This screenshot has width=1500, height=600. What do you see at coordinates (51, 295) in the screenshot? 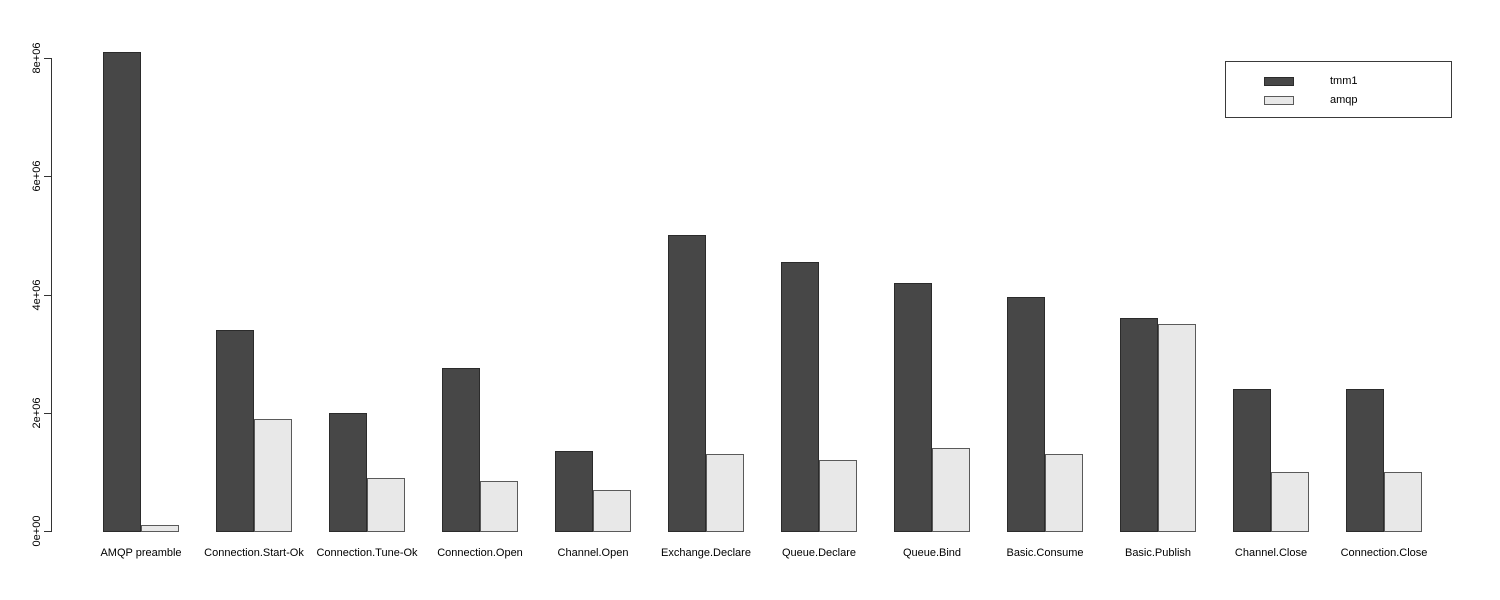
I see `y-axis-line` at bounding box center [51, 295].